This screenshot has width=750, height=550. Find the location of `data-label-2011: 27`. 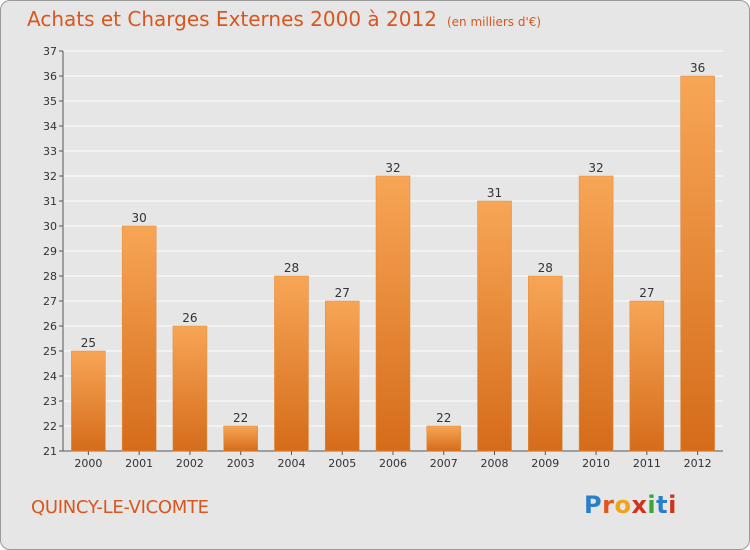

data-label-2011: 27 is located at coordinates (646, 293).